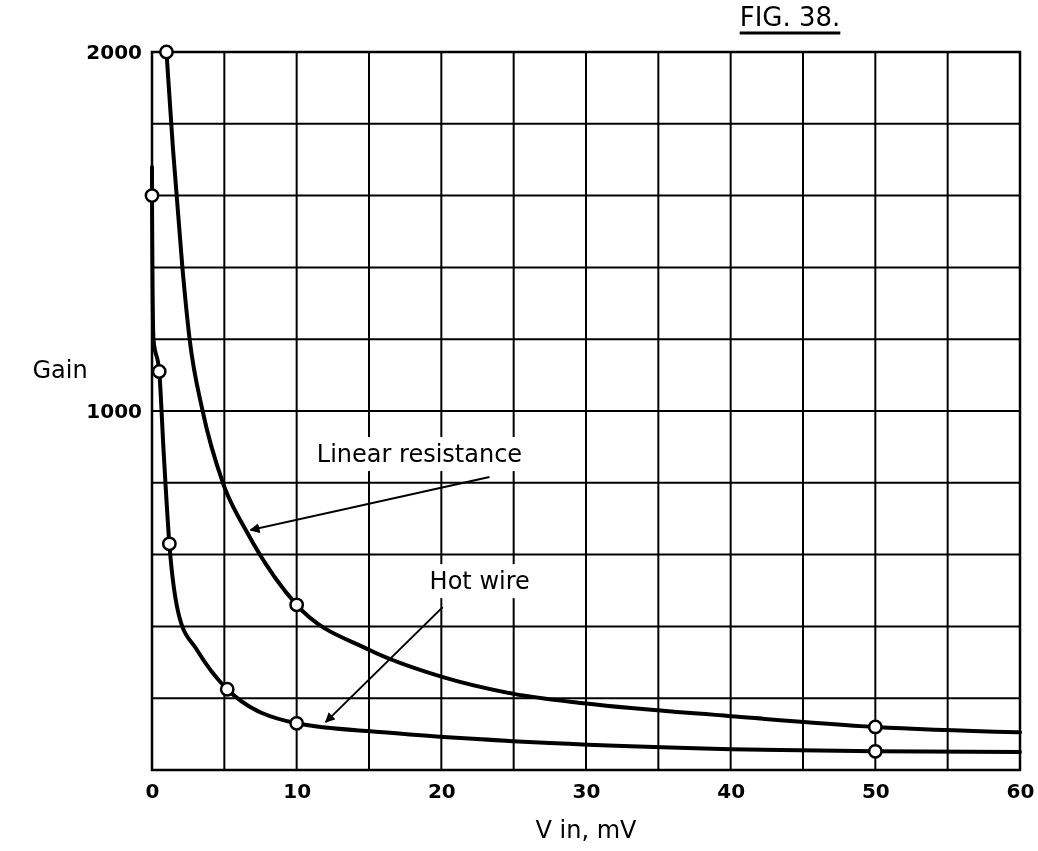 The height and width of the screenshot is (851, 1038). I want to click on x-tick-label: 10, so click(297, 791).